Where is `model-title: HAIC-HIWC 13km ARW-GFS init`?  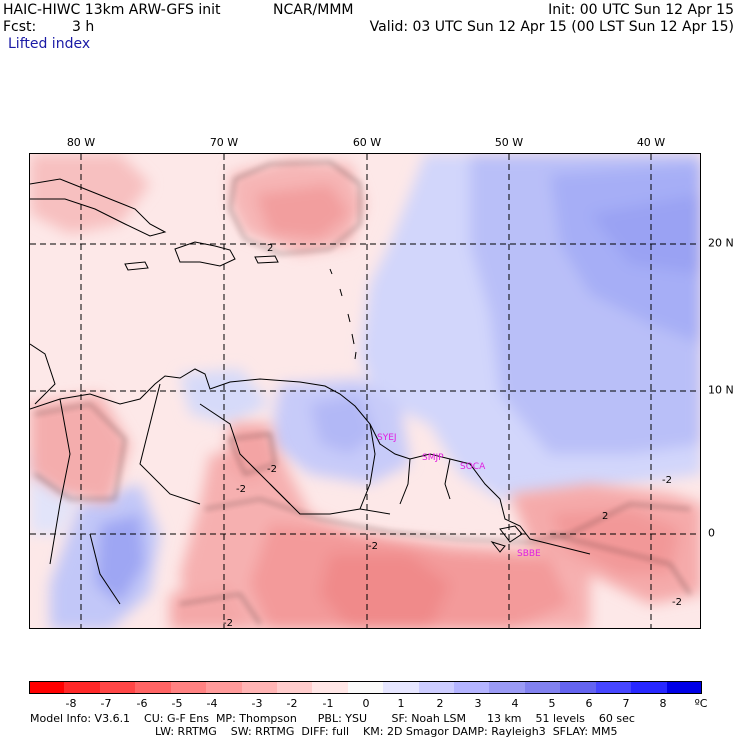
model-title: HAIC-HIWC 13km ARW-GFS init is located at coordinates (112, 10).